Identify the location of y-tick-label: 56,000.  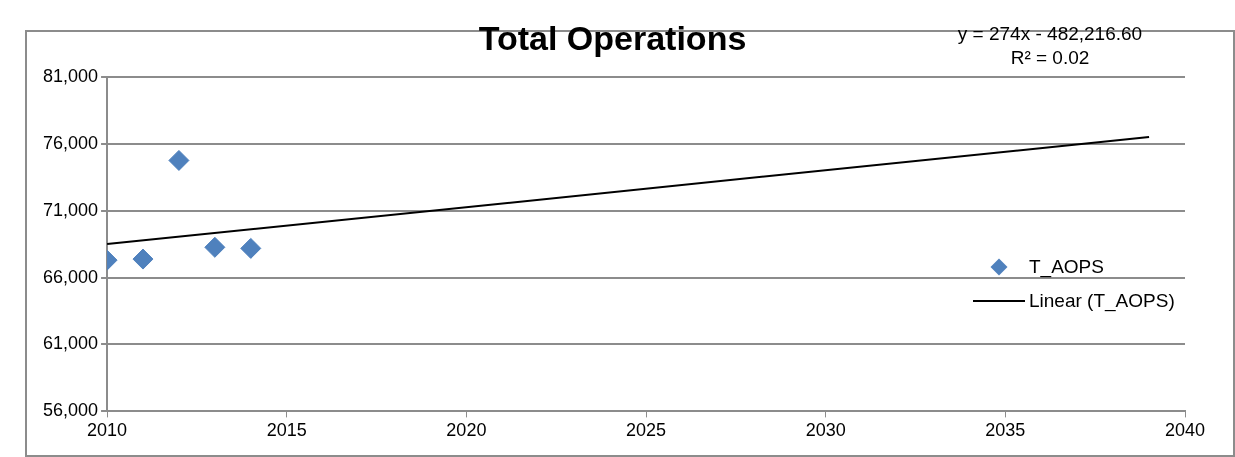
(70, 410).